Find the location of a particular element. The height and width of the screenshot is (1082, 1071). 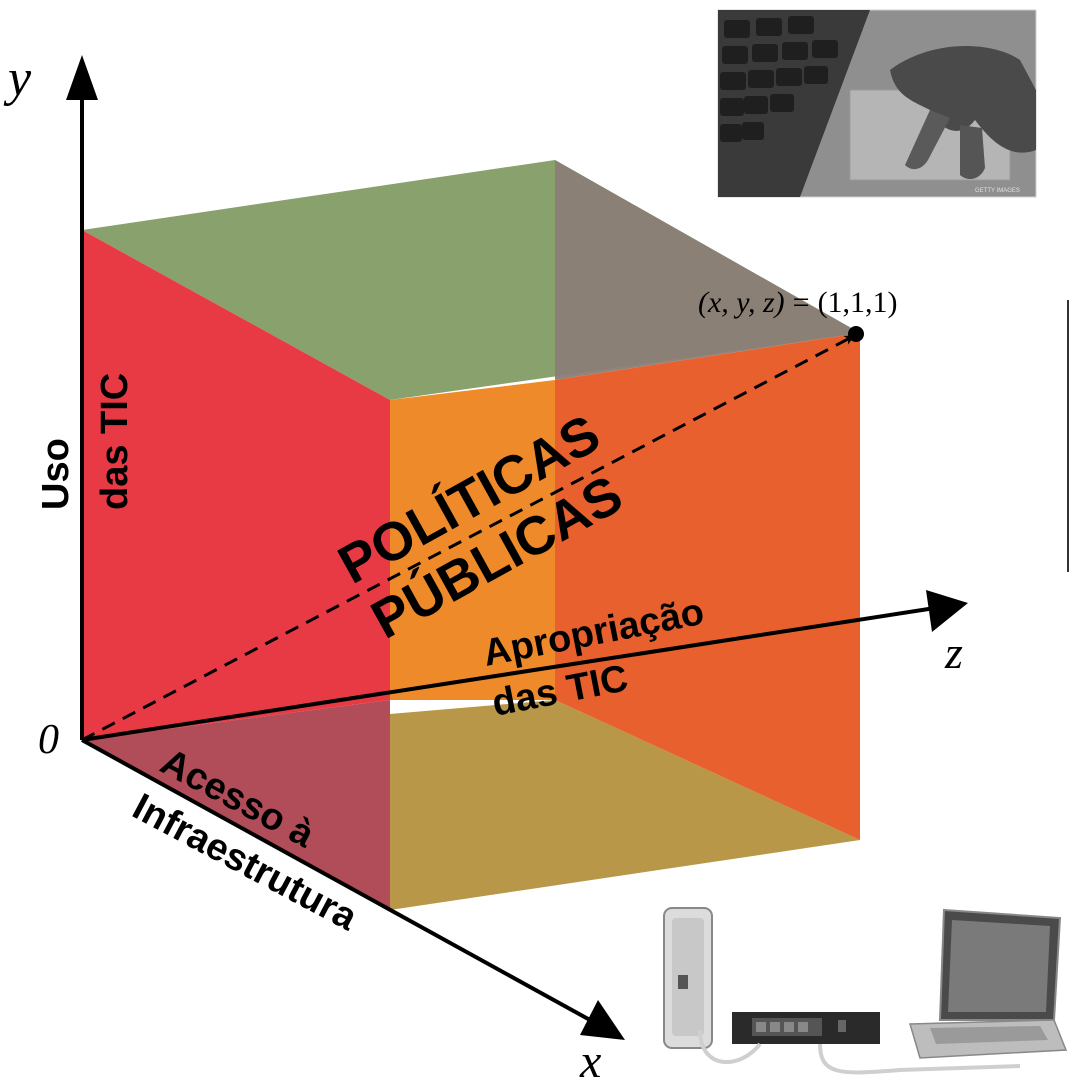

cube-left-face is located at coordinates (236, 485).